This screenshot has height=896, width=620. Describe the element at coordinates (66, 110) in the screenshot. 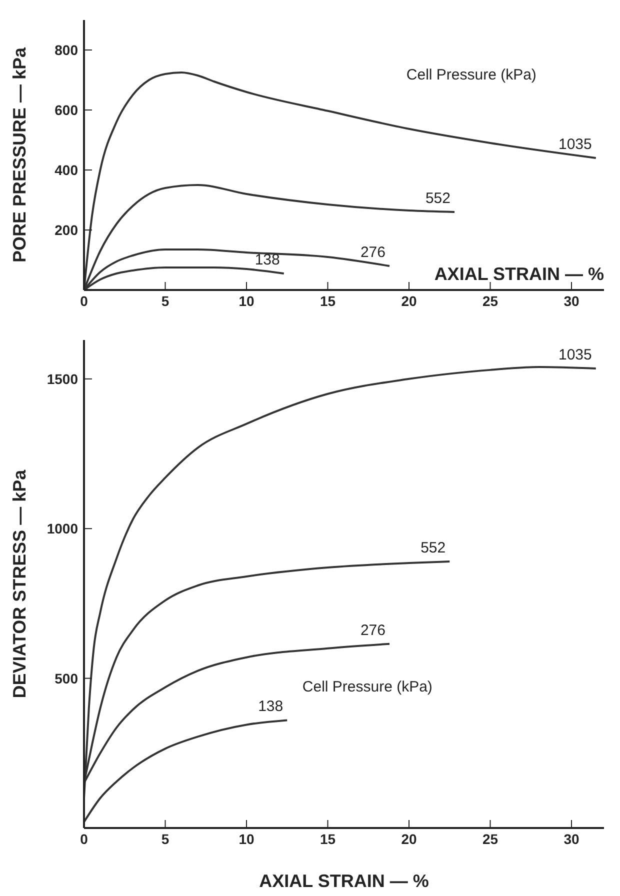

I see `y-tick-label: 600` at that location.